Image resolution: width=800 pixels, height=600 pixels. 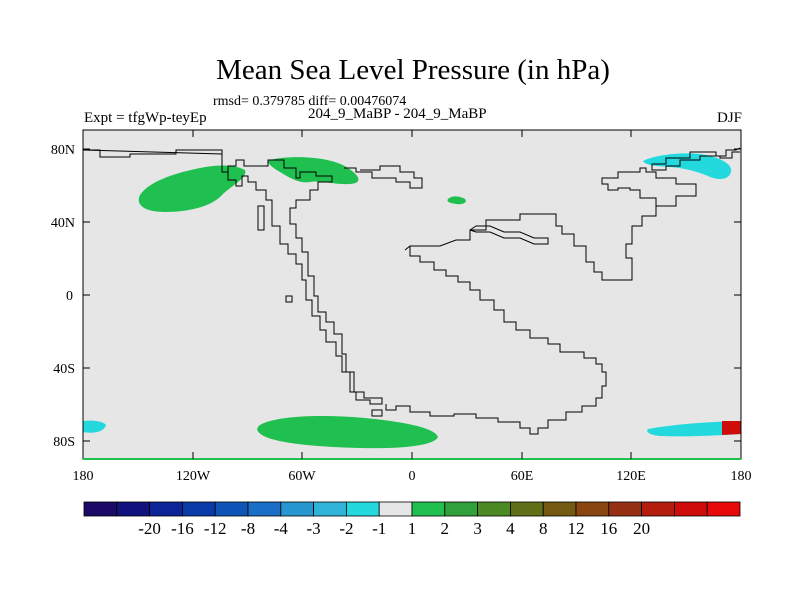 What do you see at coordinates (477, 528) in the screenshot?
I see `colorbar-label: 3` at bounding box center [477, 528].